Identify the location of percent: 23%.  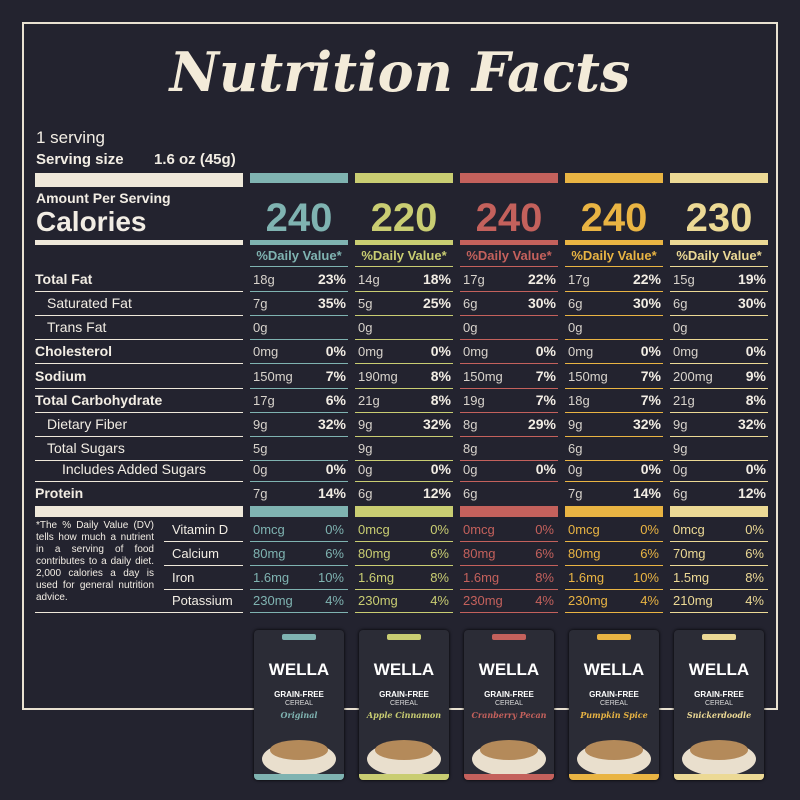
(331, 279).